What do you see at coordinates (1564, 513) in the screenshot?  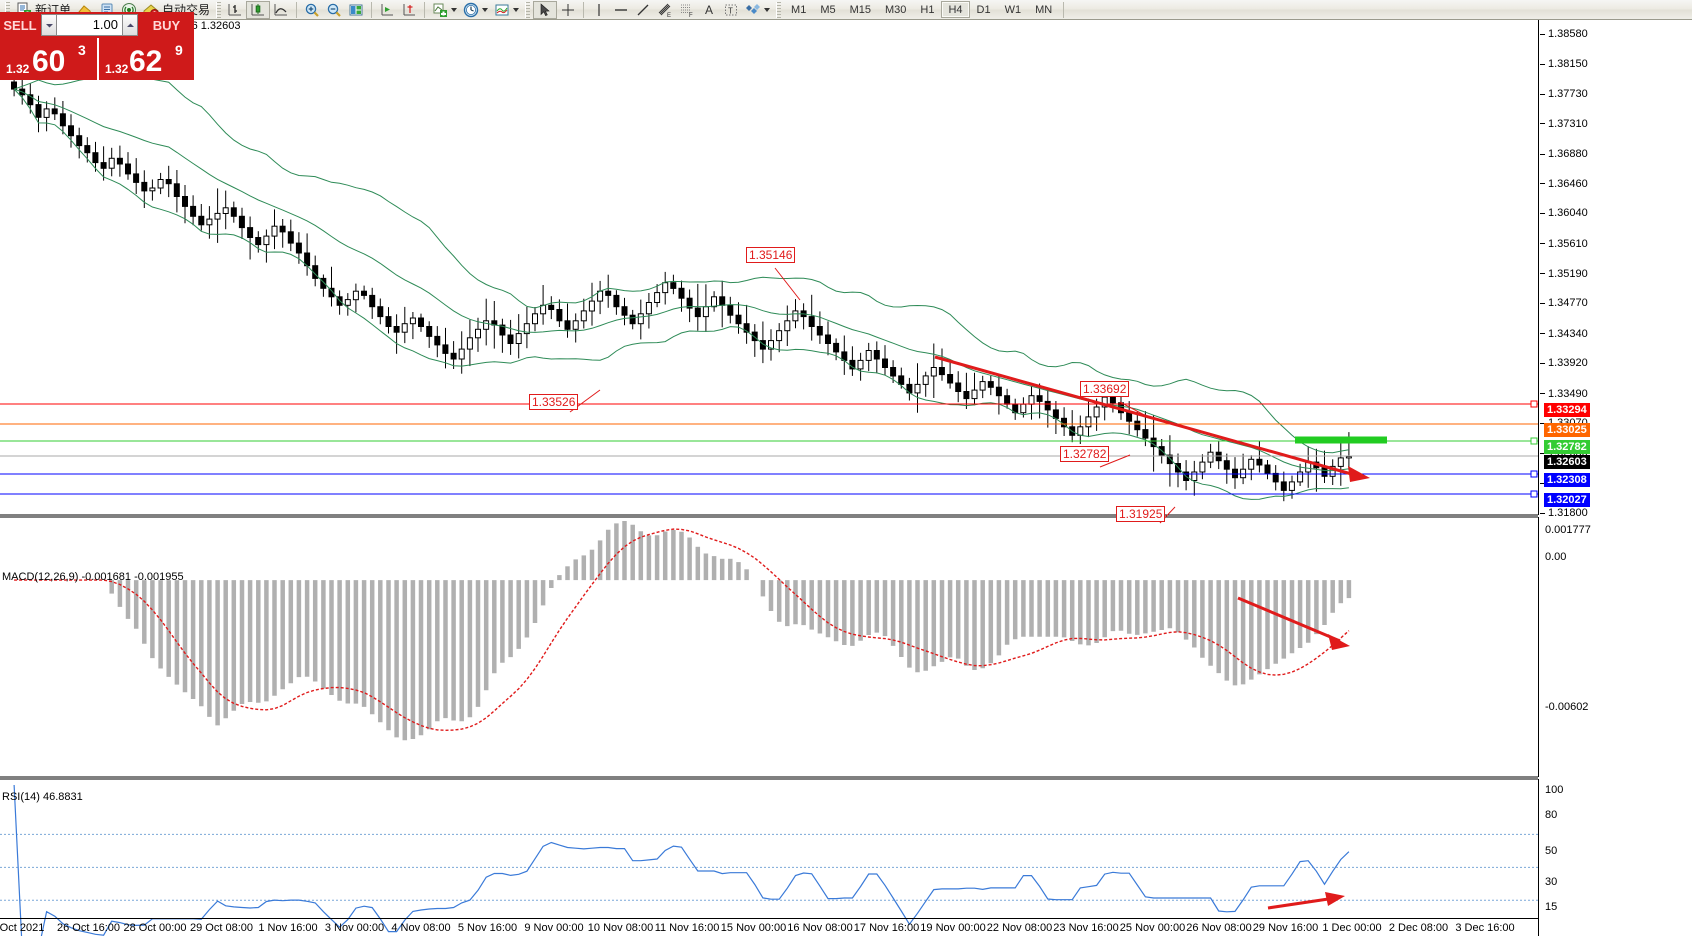 I see `price-axis-tick: 1.31800` at bounding box center [1564, 513].